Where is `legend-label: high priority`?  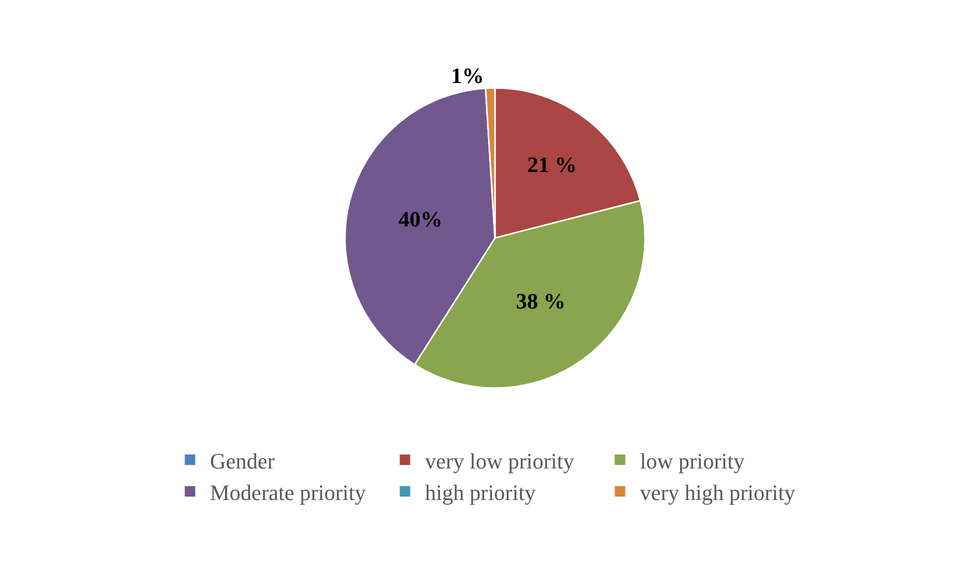
legend-label: high priority is located at coordinates (480, 492).